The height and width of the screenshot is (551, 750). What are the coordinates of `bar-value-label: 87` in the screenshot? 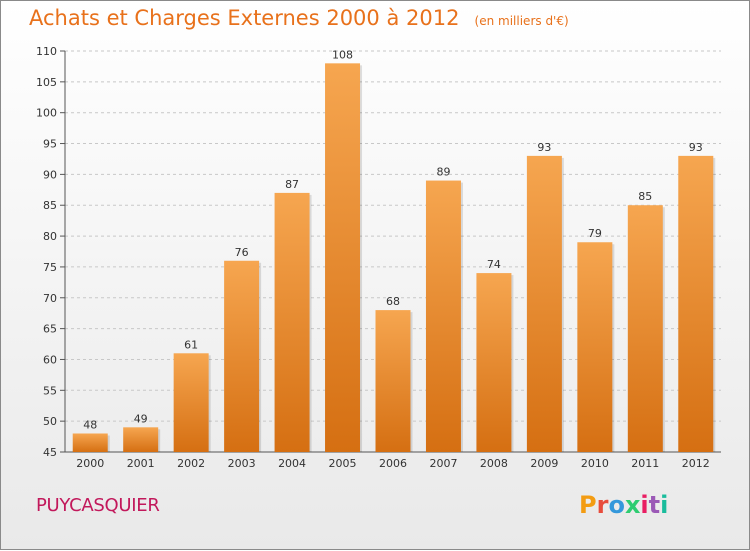 It's located at (292, 184).